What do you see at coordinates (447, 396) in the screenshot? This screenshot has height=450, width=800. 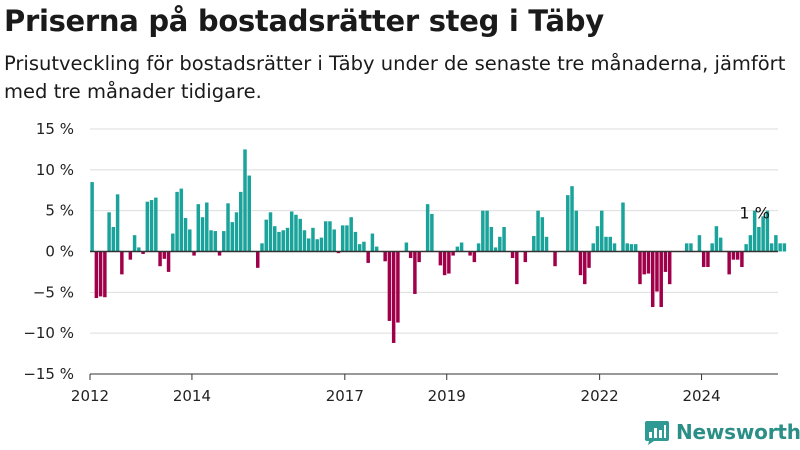 I see `x-tick-label: 2019` at bounding box center [447, 396].